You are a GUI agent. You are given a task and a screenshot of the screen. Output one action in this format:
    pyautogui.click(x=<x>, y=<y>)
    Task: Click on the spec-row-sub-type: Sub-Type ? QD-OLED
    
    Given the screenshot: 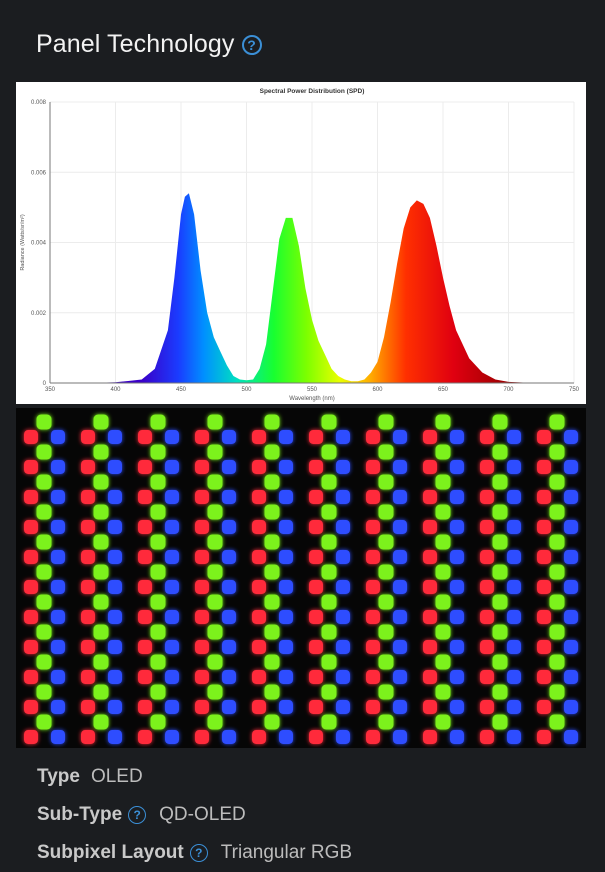 What is the action you would take?
    pyautogui.click(x=307, y=815)
    